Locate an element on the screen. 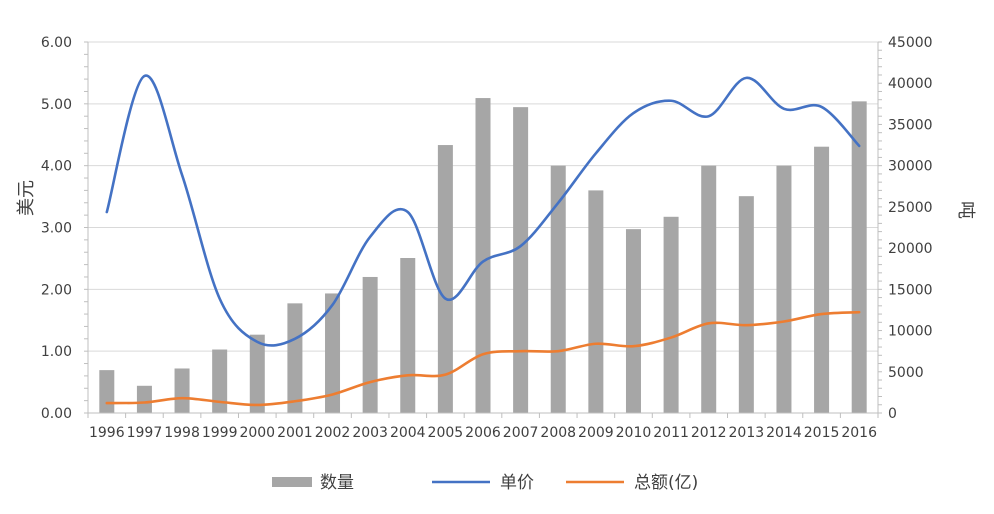 This screenshot has width=994, height=514. y-axis-left-tick-label: 4.00 is located at coordinates (56, 167).